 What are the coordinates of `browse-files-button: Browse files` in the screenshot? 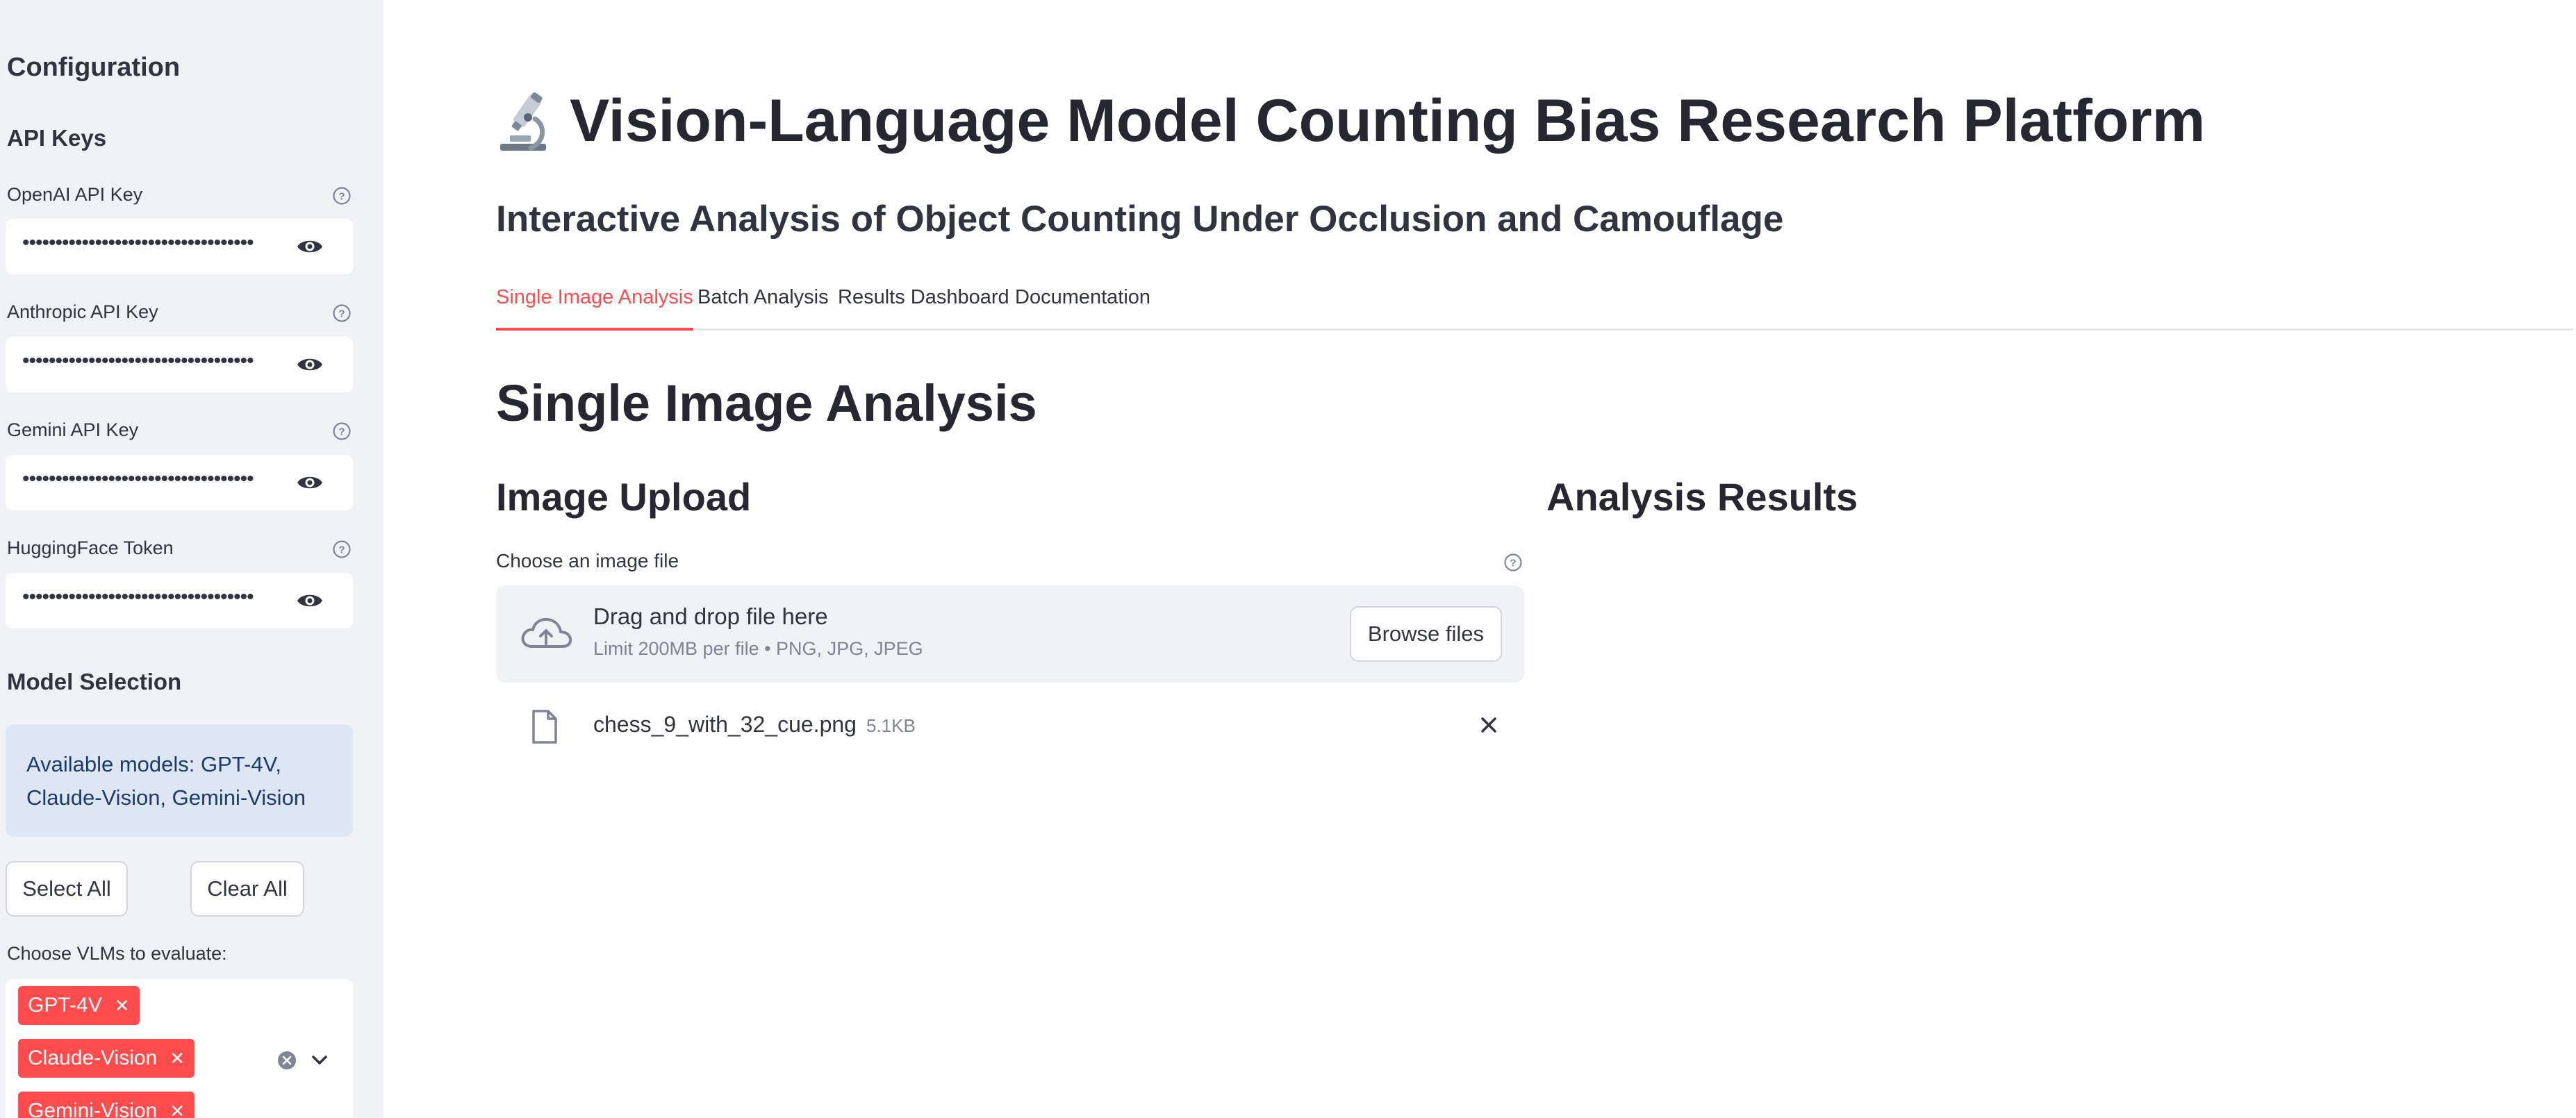 It's located at (1426, 634).